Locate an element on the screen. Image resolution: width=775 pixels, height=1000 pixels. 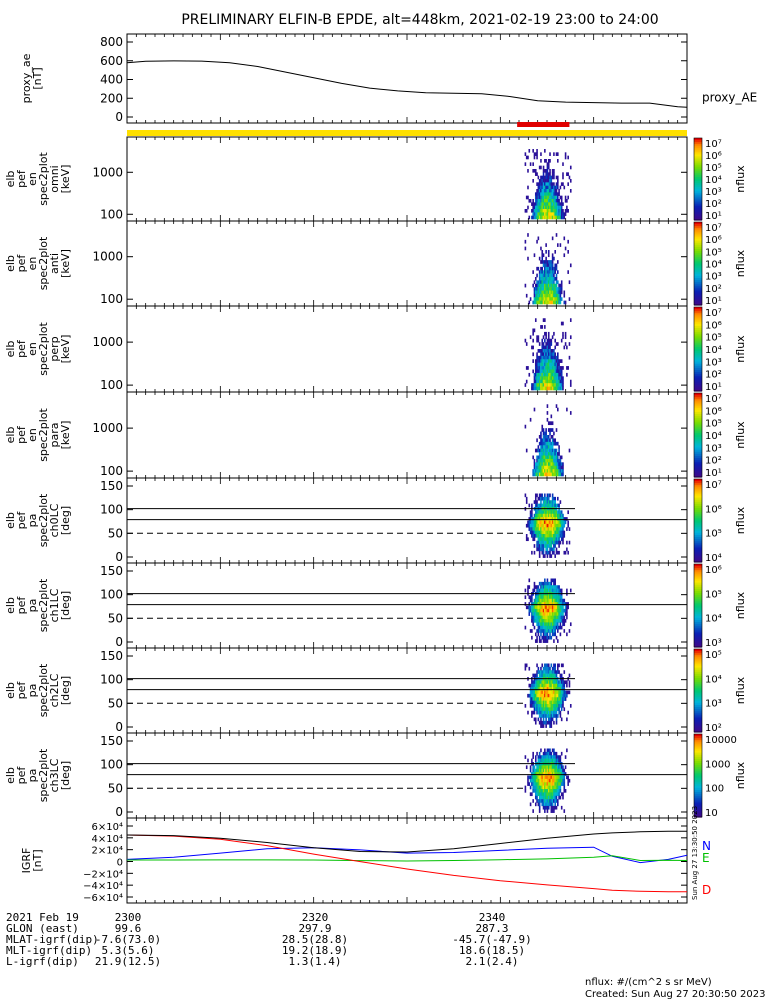
panel-4-ylabel-1: pef is located at coordinates (21, 434).